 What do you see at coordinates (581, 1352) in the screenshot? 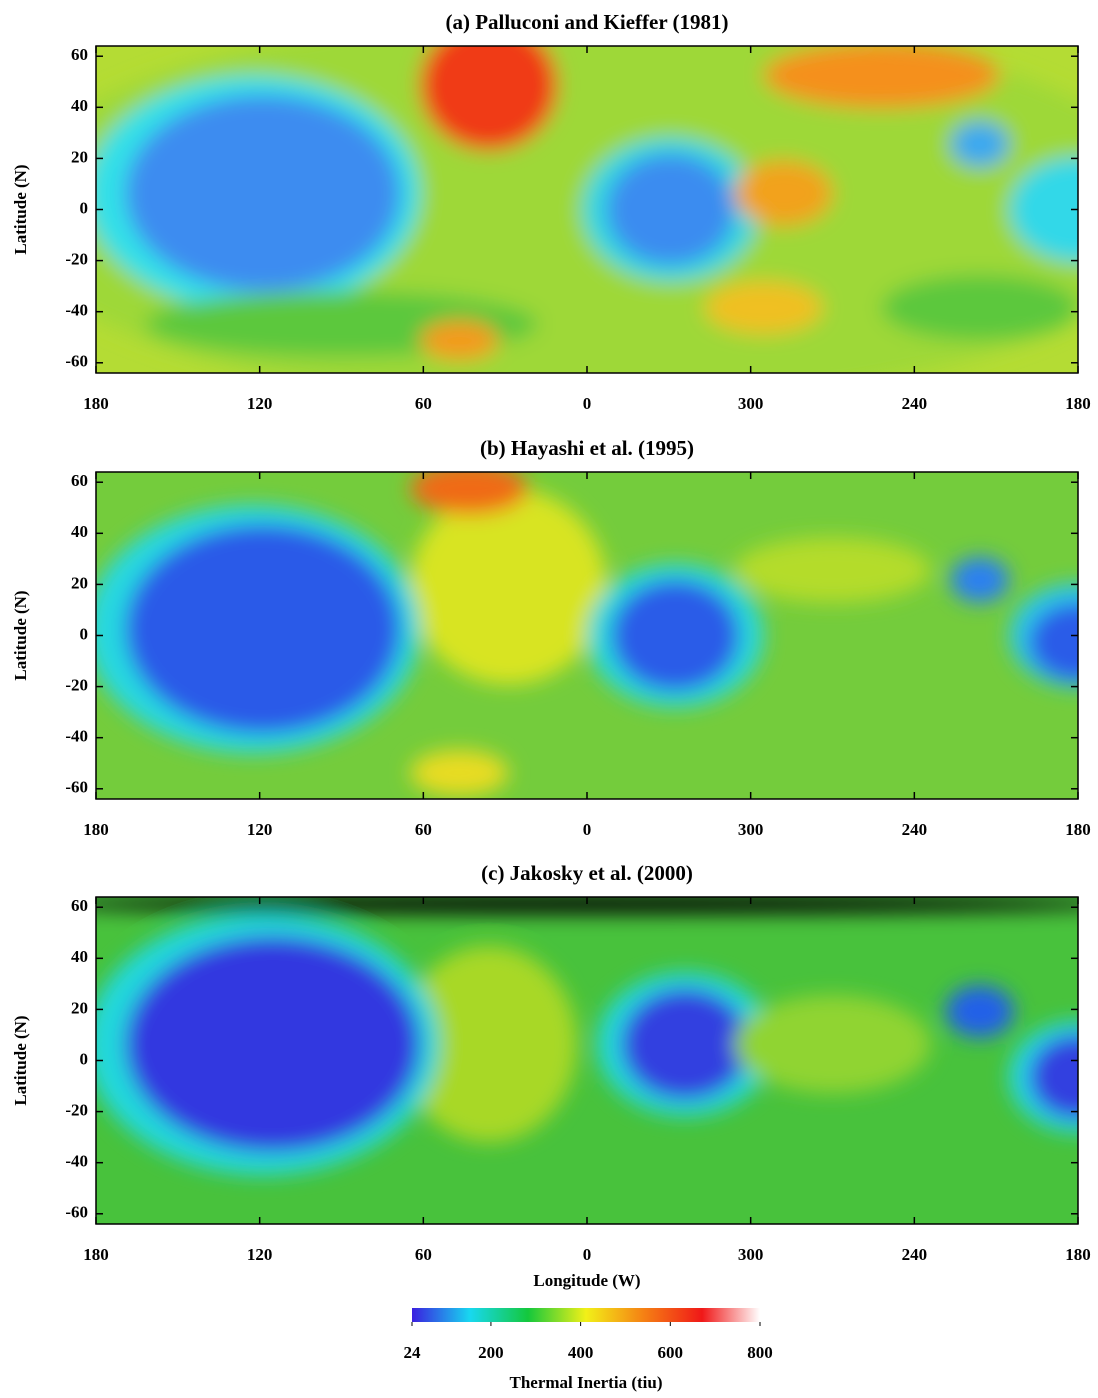
I see `colorbar-tick-label: 400` at bounding box center [581, 1352].